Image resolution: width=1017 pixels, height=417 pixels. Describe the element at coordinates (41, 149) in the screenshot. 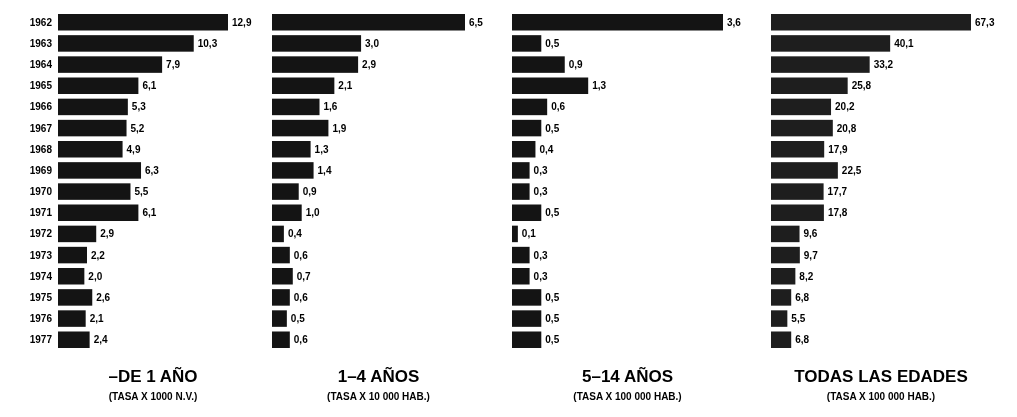

I see `y-tick-label: 1968` at that location.